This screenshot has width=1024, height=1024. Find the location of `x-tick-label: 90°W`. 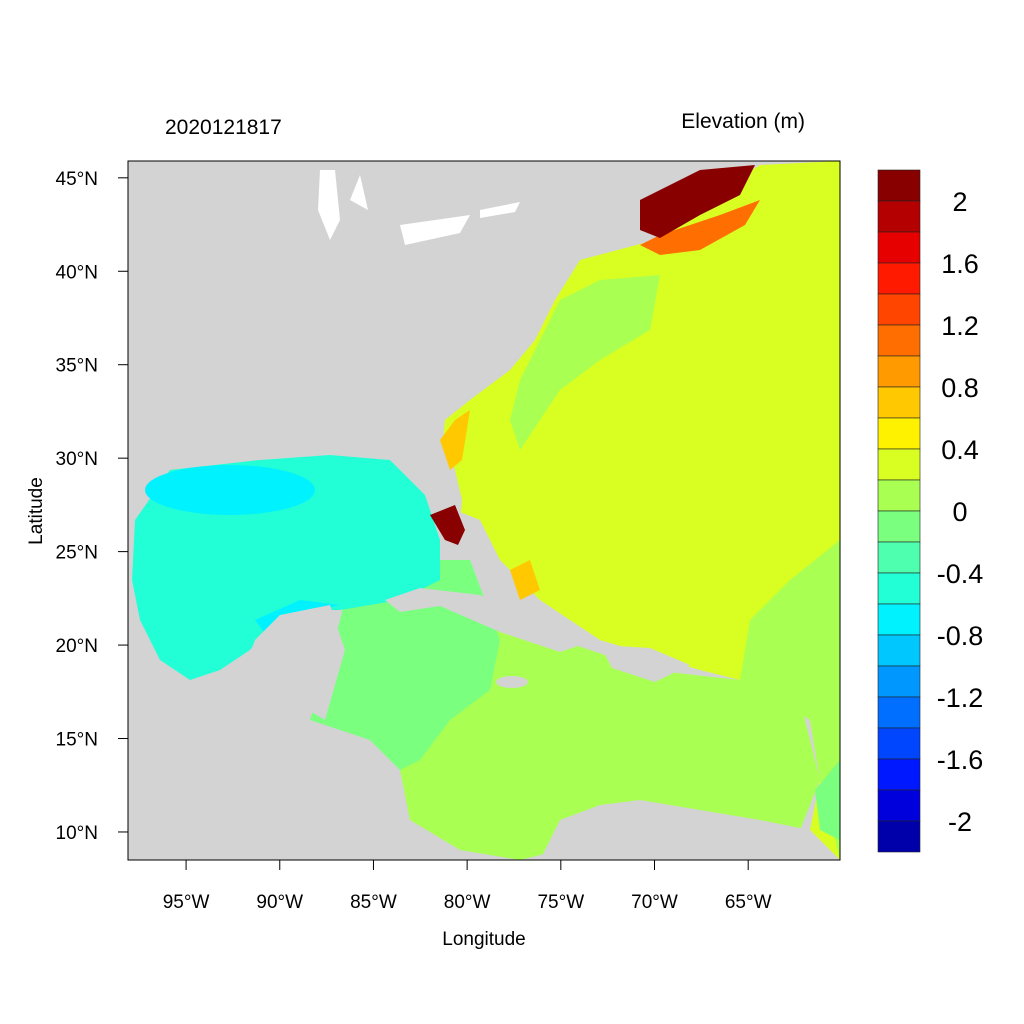

x-tick-label: 90°W is located at coordinates (279, 902).